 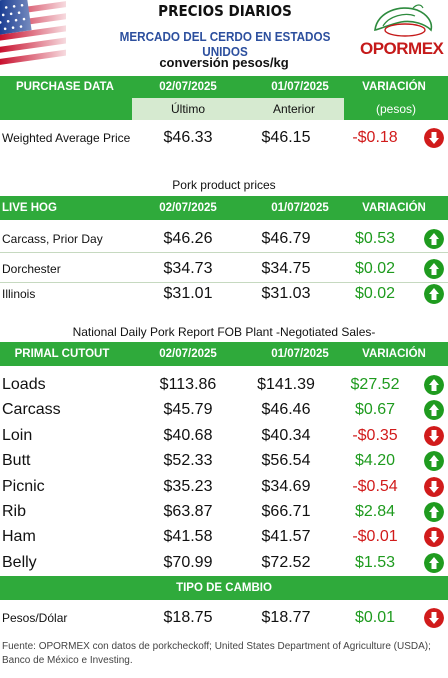 What do you see at coordinates (188, 461) in the screenshot?
I see `row-value-current: $52.33` at bounding box center [188, 461].